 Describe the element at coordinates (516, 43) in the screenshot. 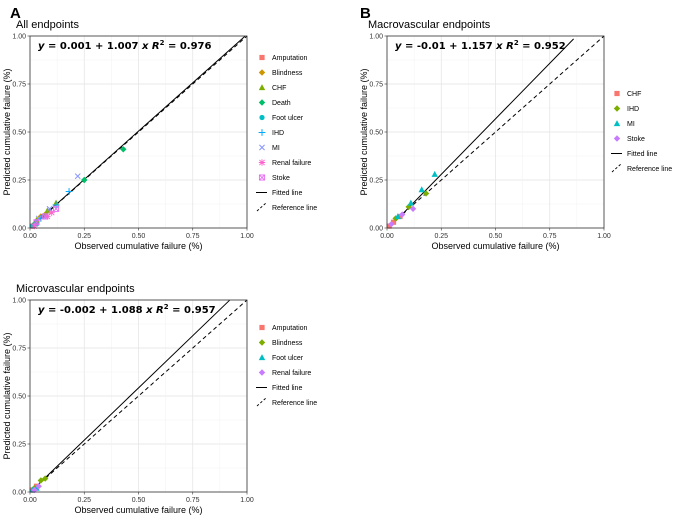

I see `equation-superscript: 2` at that location.